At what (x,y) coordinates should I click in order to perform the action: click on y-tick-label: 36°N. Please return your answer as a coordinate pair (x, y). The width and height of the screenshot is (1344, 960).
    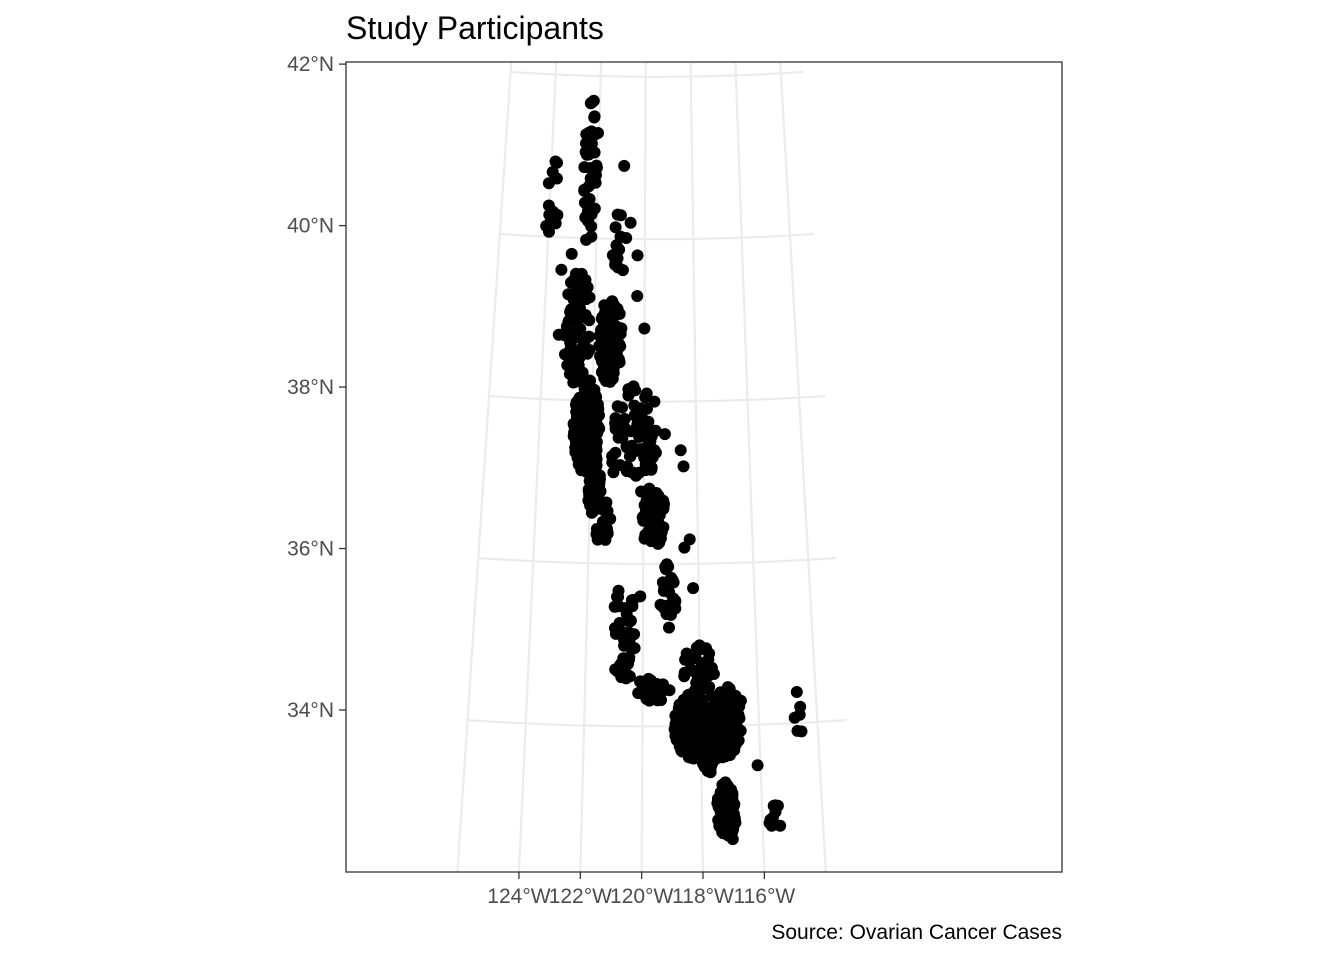
    Looking at the image, I should click on (310, 549).